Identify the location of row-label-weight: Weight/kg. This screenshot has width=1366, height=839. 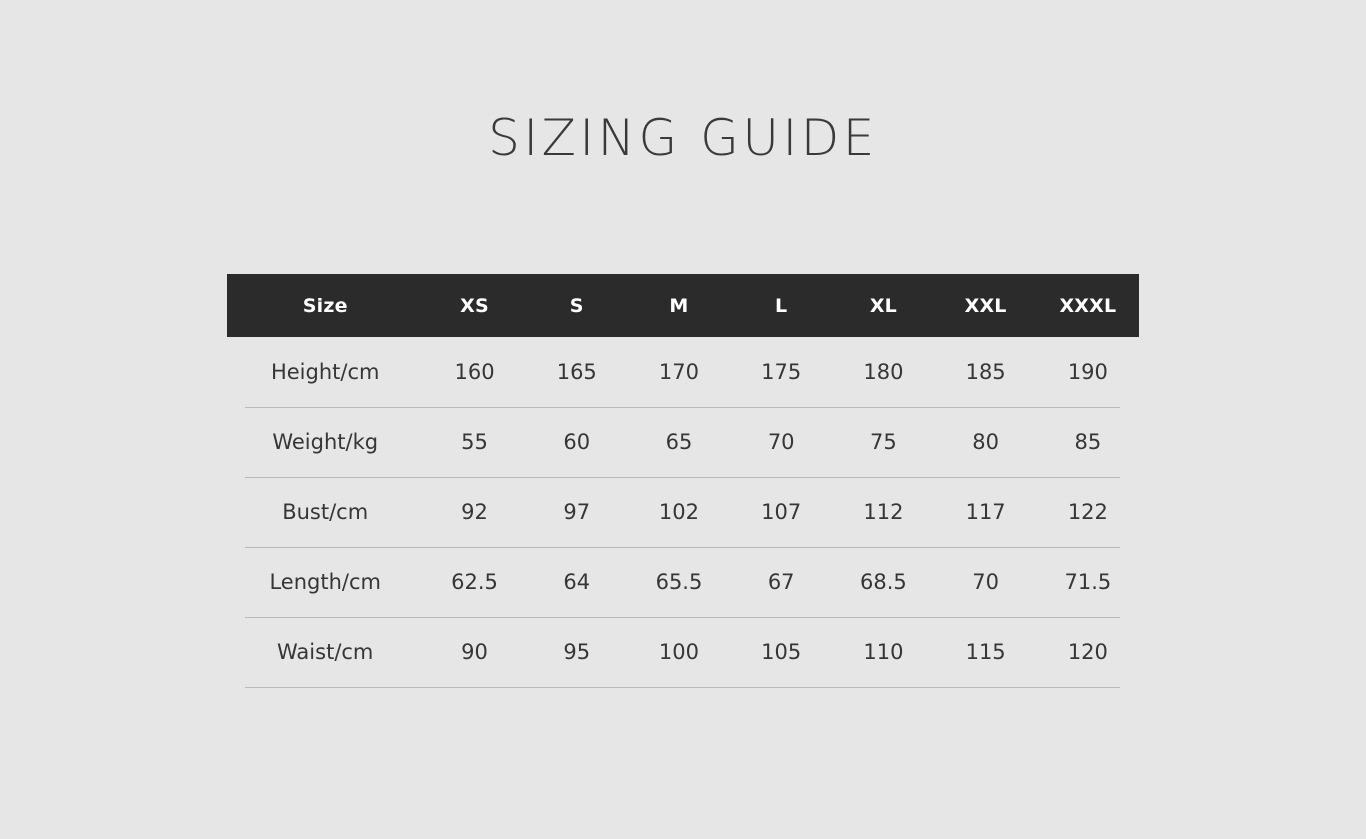
(325, 442).